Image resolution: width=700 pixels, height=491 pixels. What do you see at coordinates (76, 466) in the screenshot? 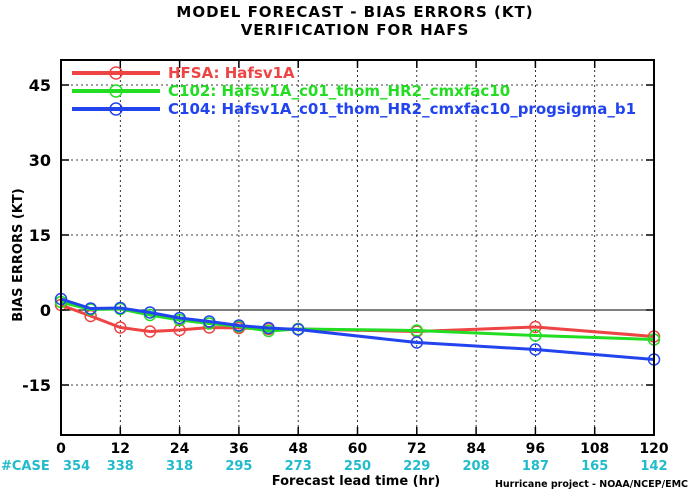
I see `case-count: 354` at bounding box center [76, 466].